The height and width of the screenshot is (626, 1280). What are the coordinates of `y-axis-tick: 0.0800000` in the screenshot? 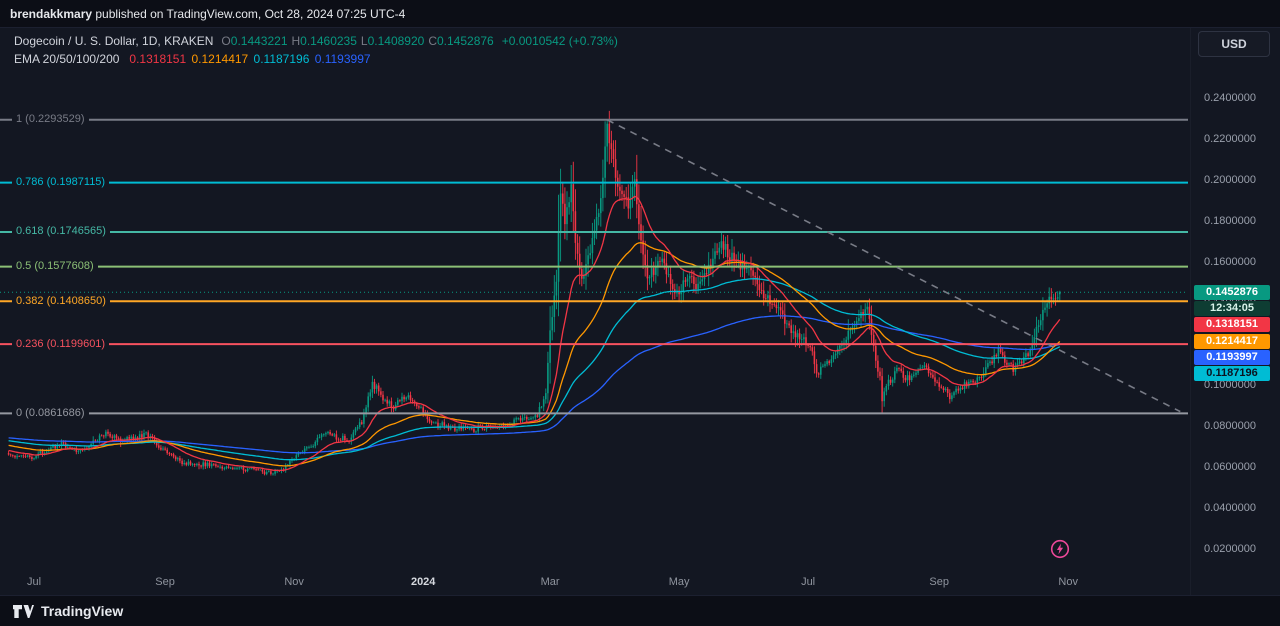 It's located at (1230, 426).